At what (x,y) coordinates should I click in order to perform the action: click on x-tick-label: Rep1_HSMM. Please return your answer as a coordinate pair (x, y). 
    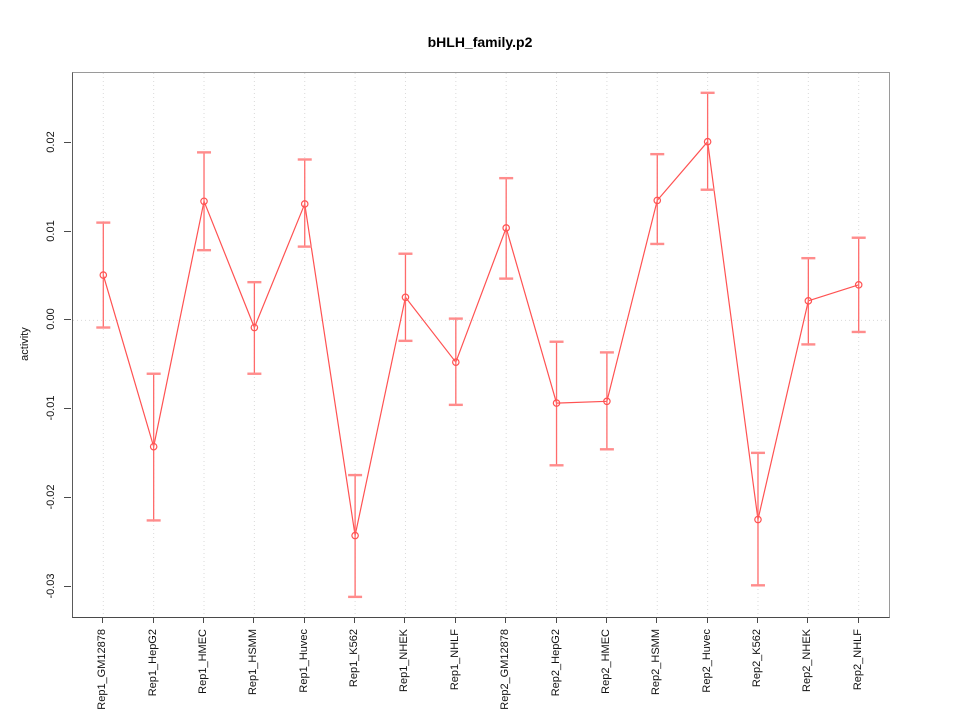
    Looking at the image, I should click on (253, 662).